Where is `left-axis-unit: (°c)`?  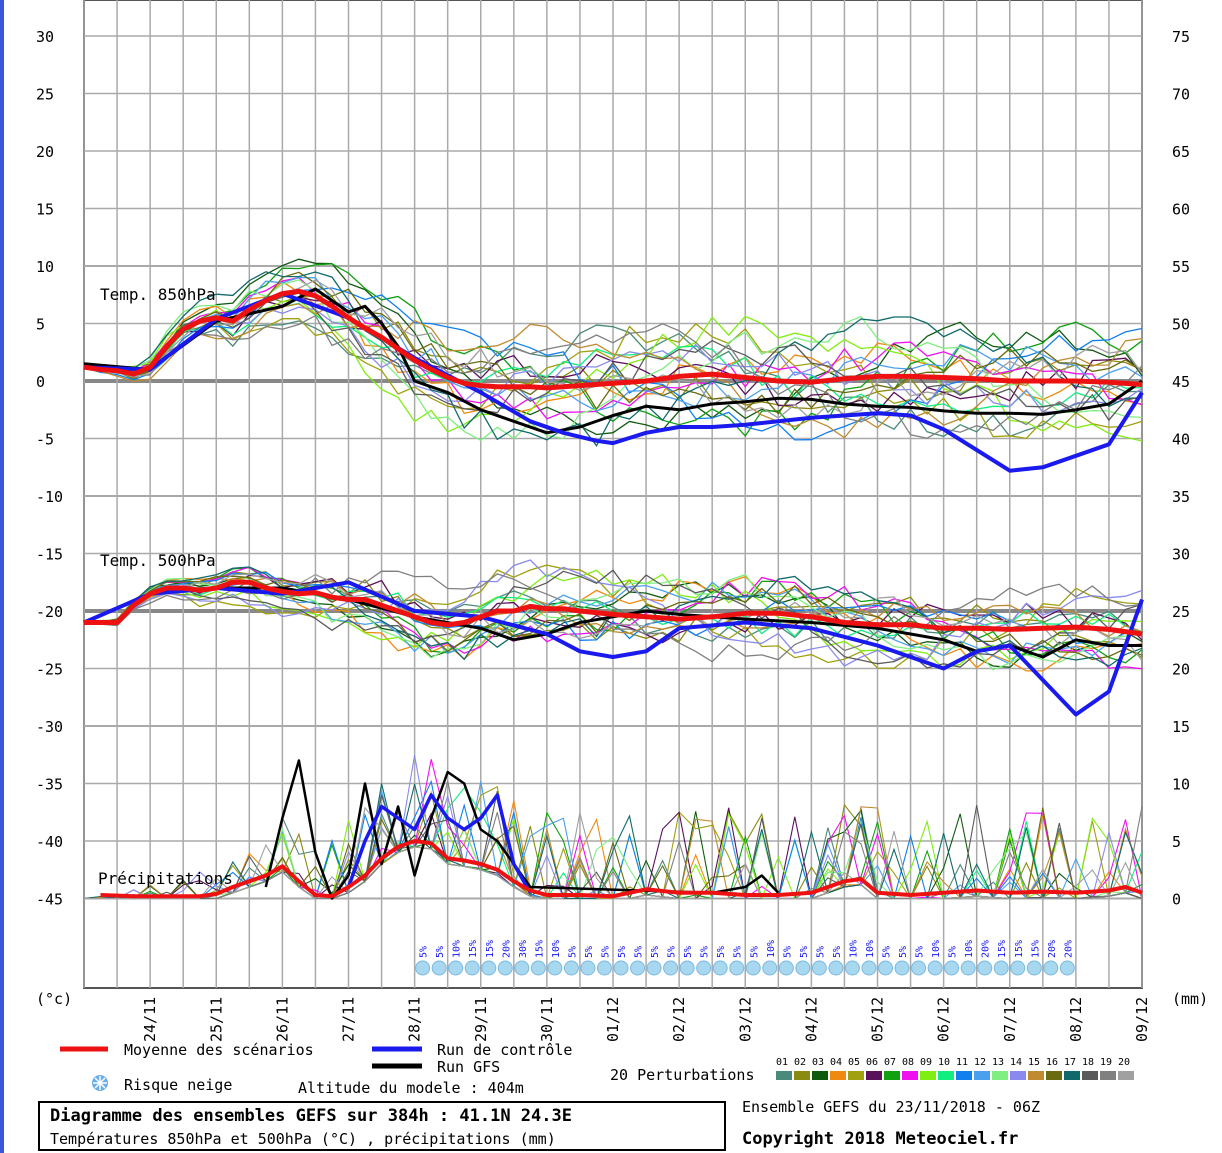
left-axis-unit: (°c) is located at coordinates (54, 999).